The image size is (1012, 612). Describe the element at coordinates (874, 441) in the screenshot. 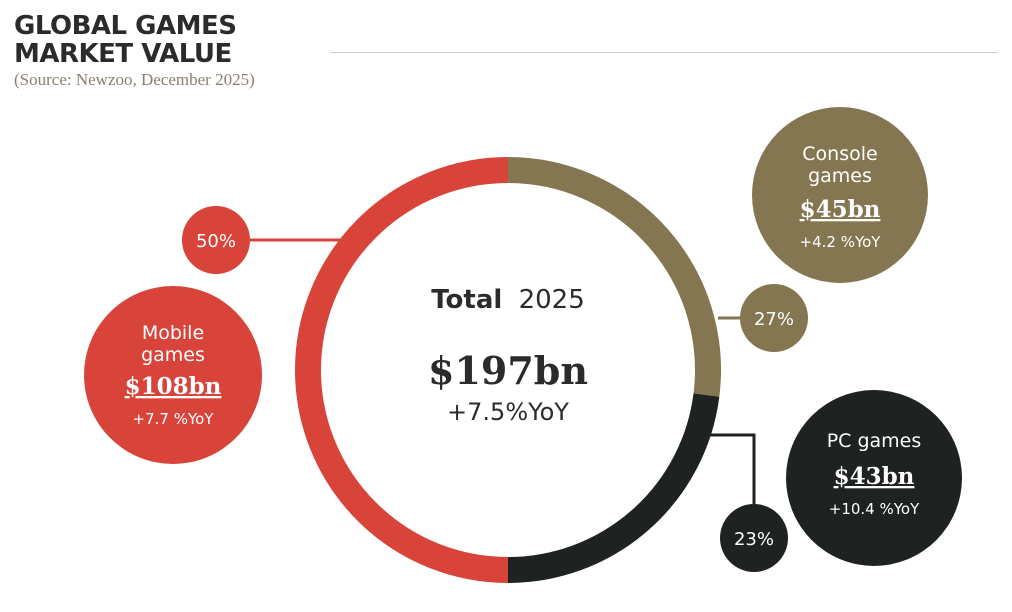

I see `pc-name-line-1: PC games` at that location.